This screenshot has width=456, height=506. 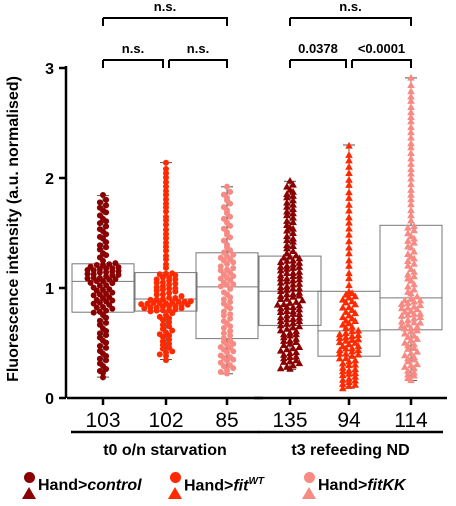 I want to click on legend-sup-fit-wt: WT, so click(x=256, y=482).